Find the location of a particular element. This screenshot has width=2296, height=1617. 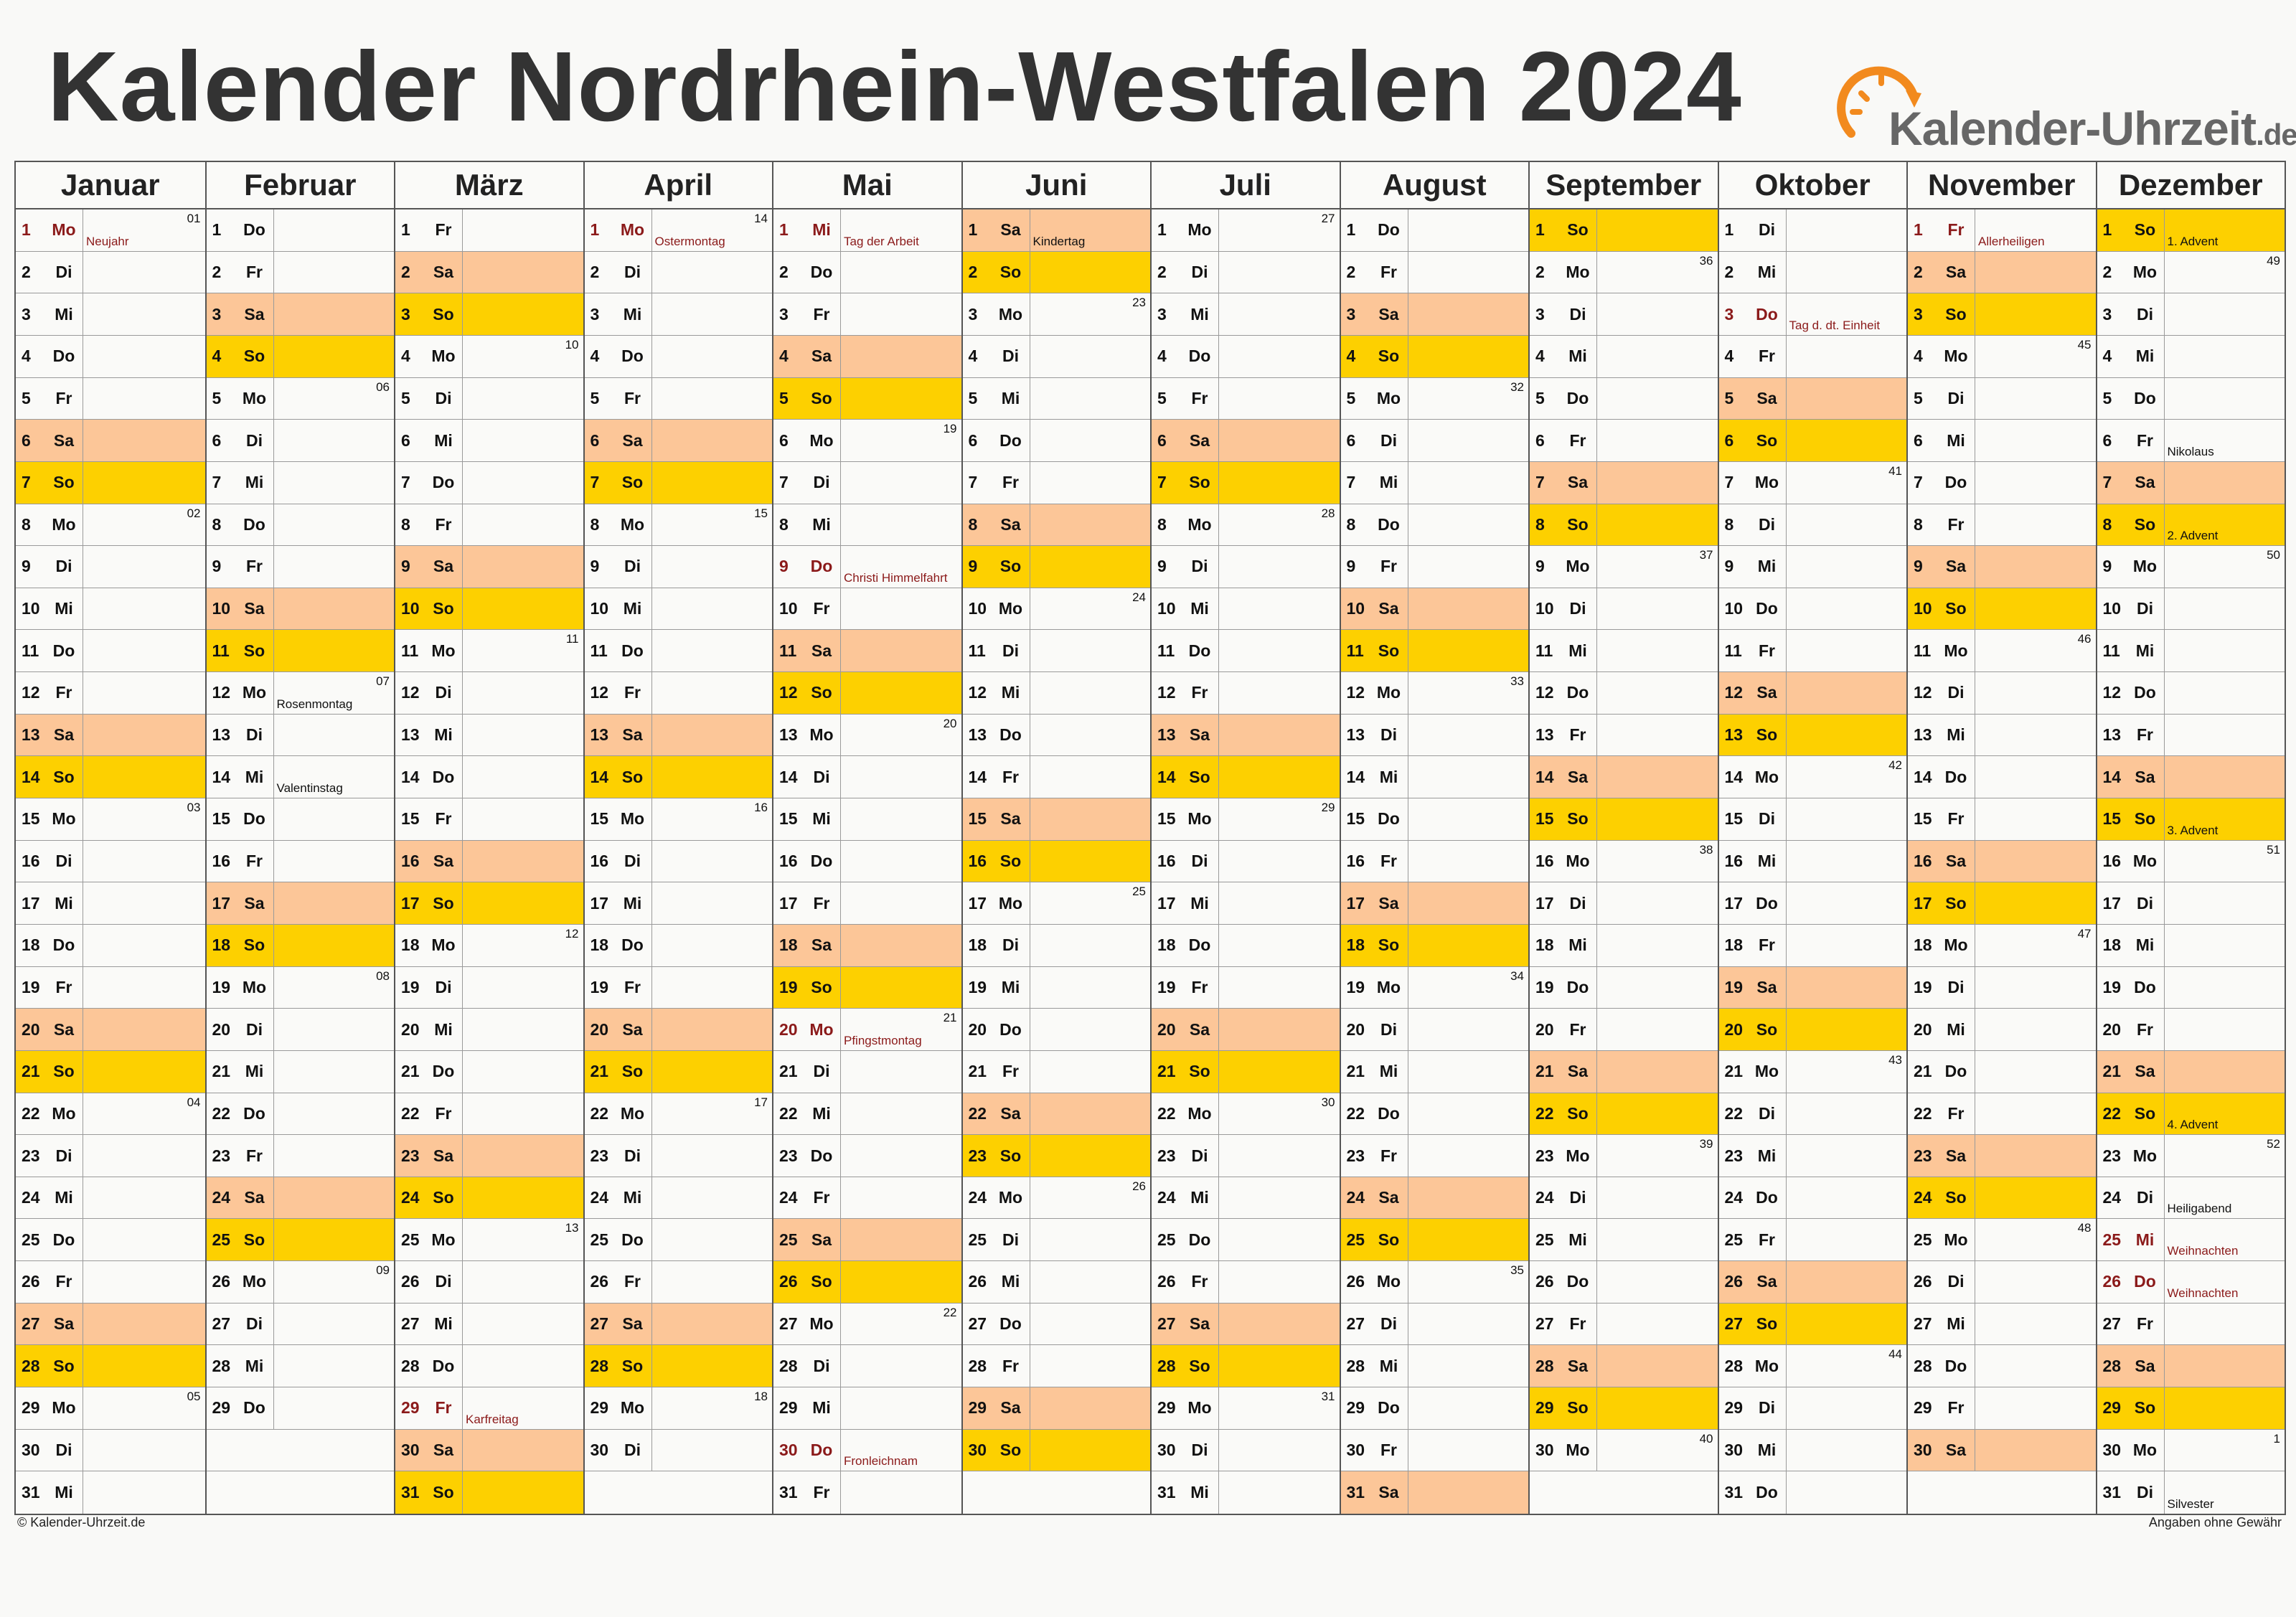

day-row: 8 Fr is located at coordinates (2002, 525).